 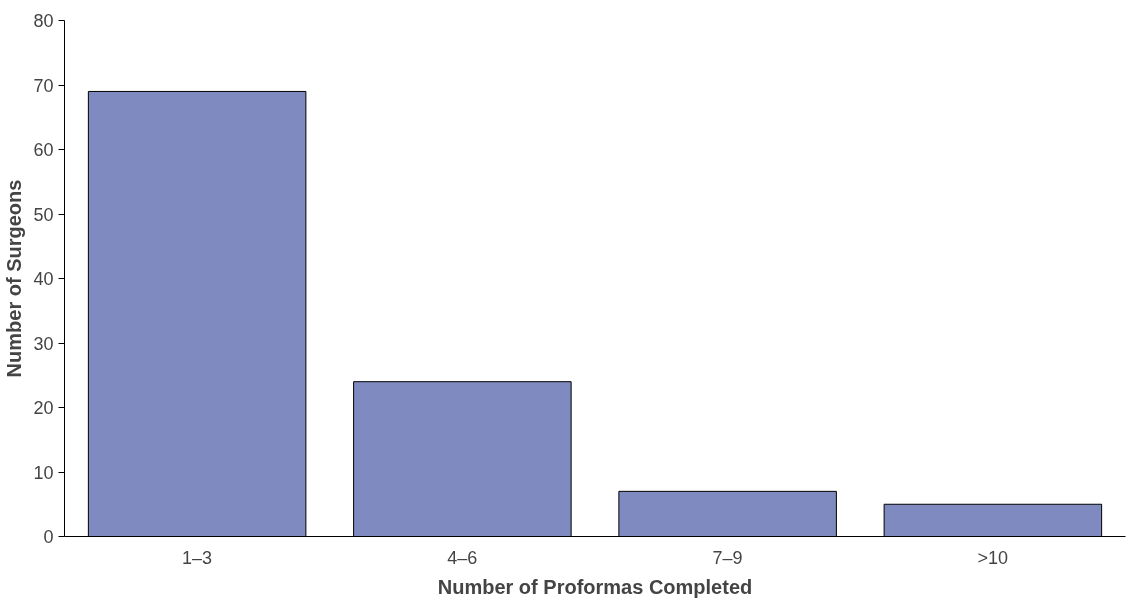 I want to click on x-tick-label: 4–6, so click(x=462, y=557).